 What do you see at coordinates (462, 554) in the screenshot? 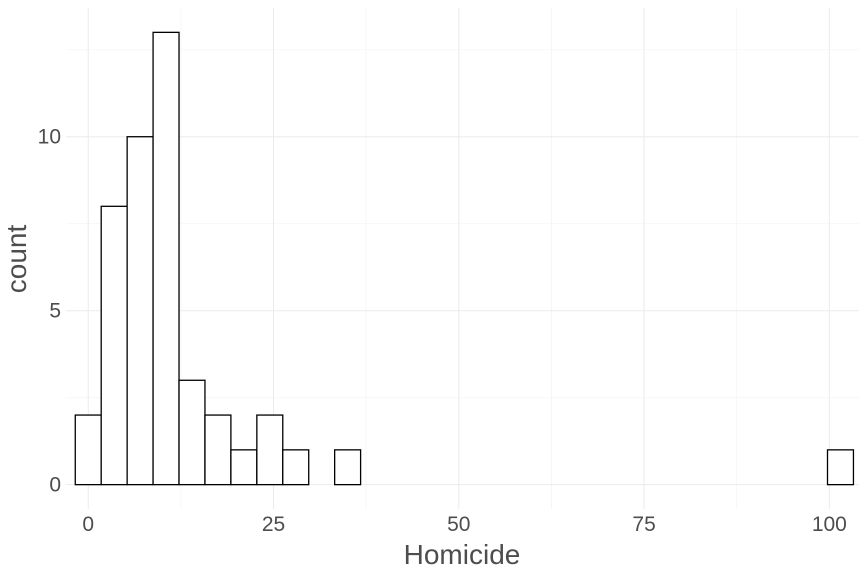
I see `x-axis-title: Homicide` at bounding box center [462, 554].